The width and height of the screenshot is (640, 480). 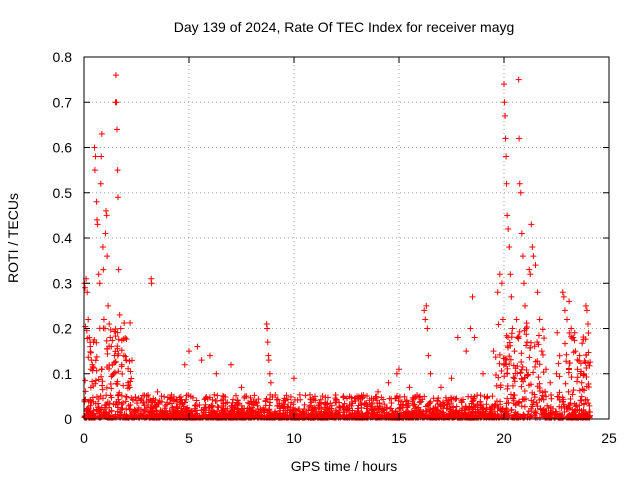 I want to click on y-tick-label: 0, so click(x=68, y=419).